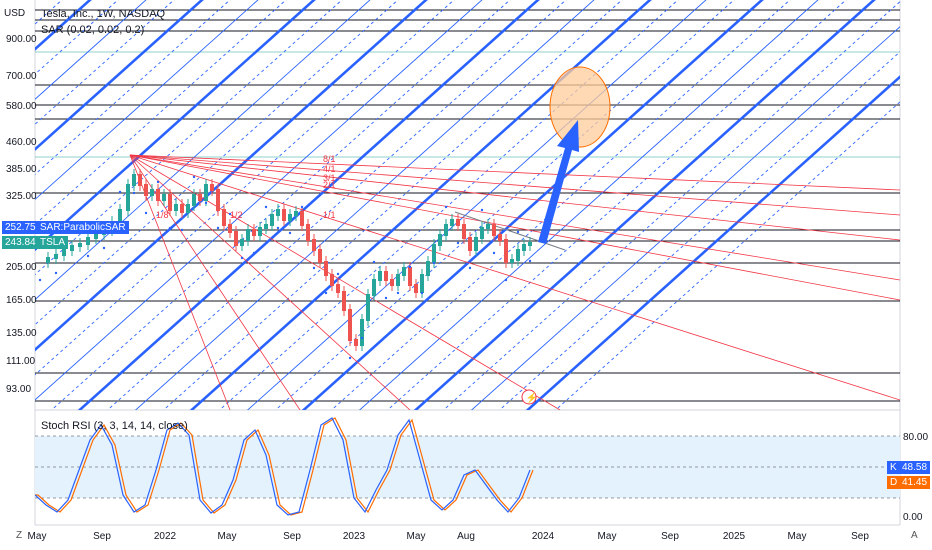 The height and width of the screenshot is (550, 932). I want to click on price-tick: 111.00, so click(21, 361).